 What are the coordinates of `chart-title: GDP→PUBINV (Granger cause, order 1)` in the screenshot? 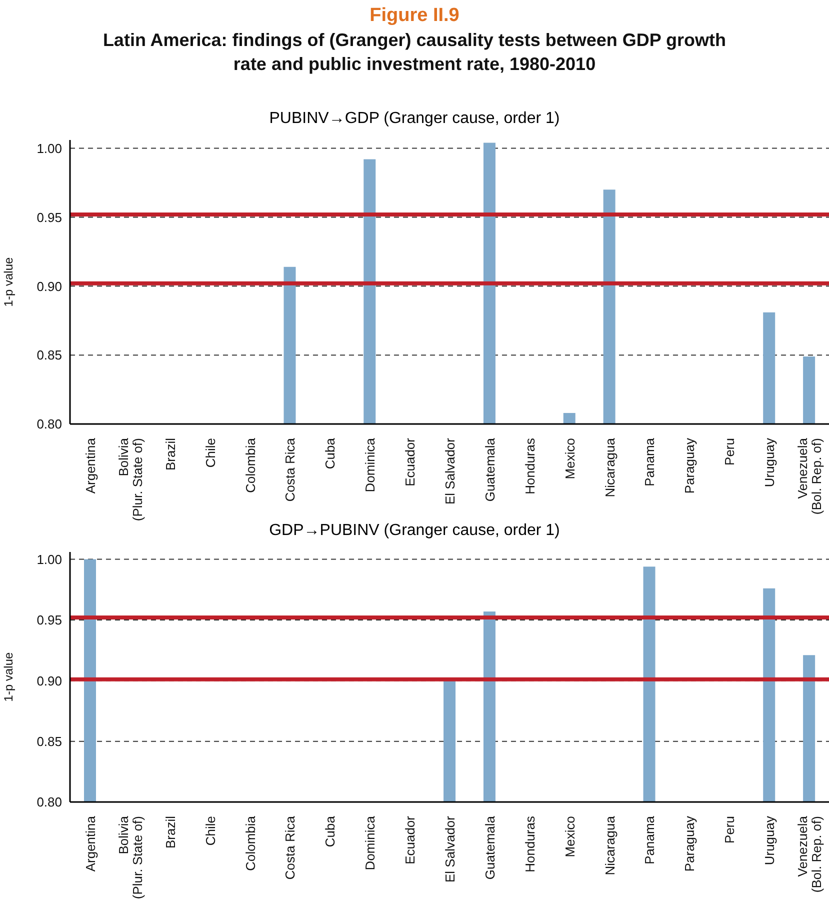 It's located at (414, 530).